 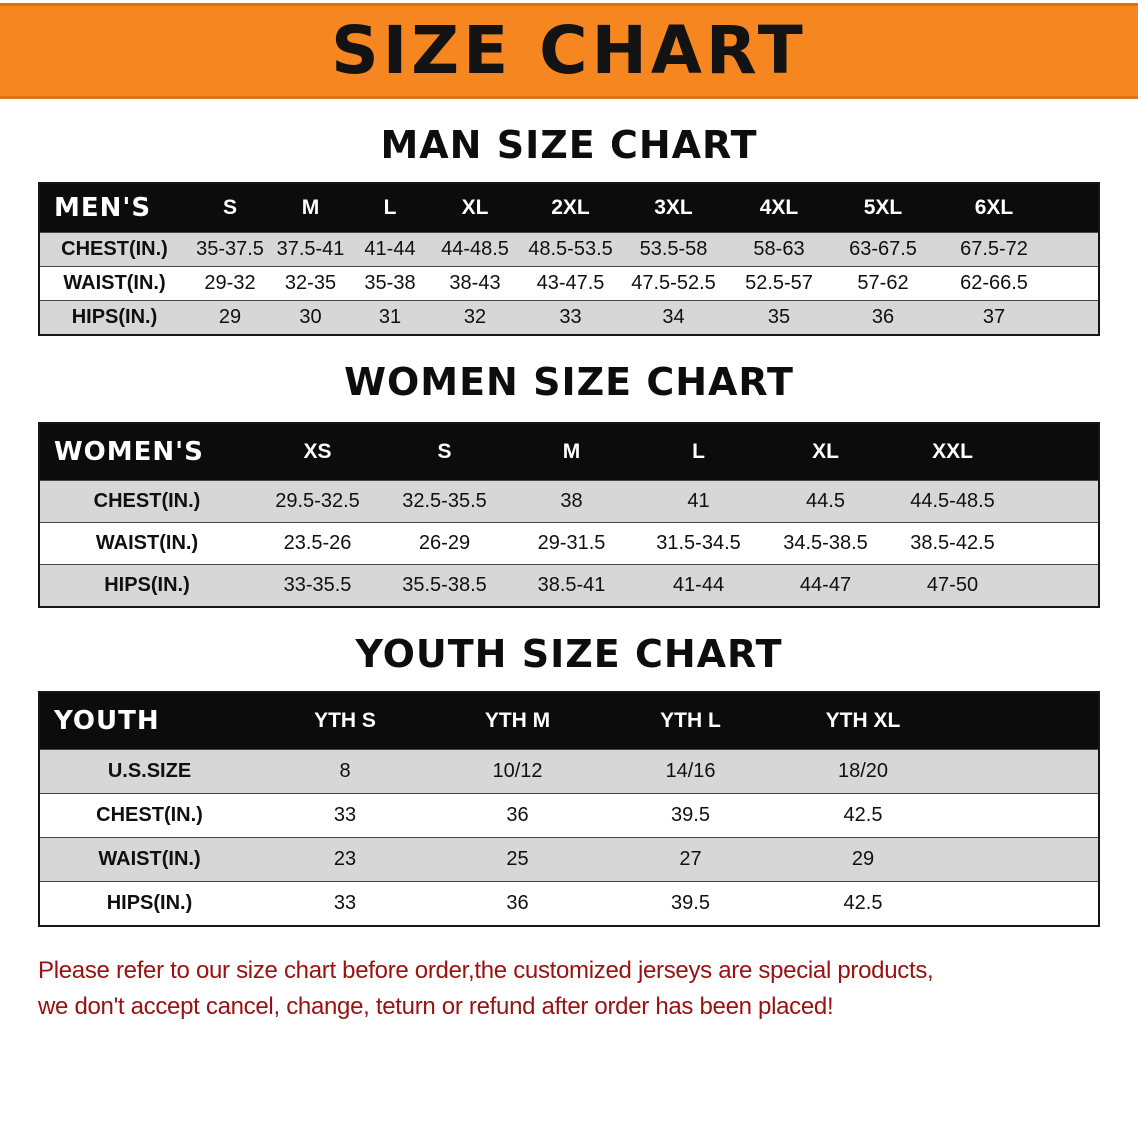 What do you see at coordinates (779, 207) in the screenshot?
I see `size-column-header: 4XL` at bounding box center [779, 207].